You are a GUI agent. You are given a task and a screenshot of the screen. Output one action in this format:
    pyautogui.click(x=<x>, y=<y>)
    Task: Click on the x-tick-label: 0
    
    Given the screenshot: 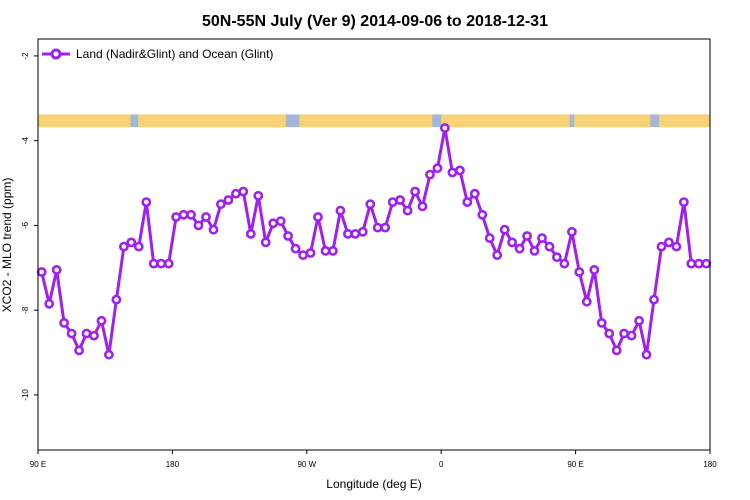 What is the action you would take?
    pyautogui.click(x=441, y=464)
    